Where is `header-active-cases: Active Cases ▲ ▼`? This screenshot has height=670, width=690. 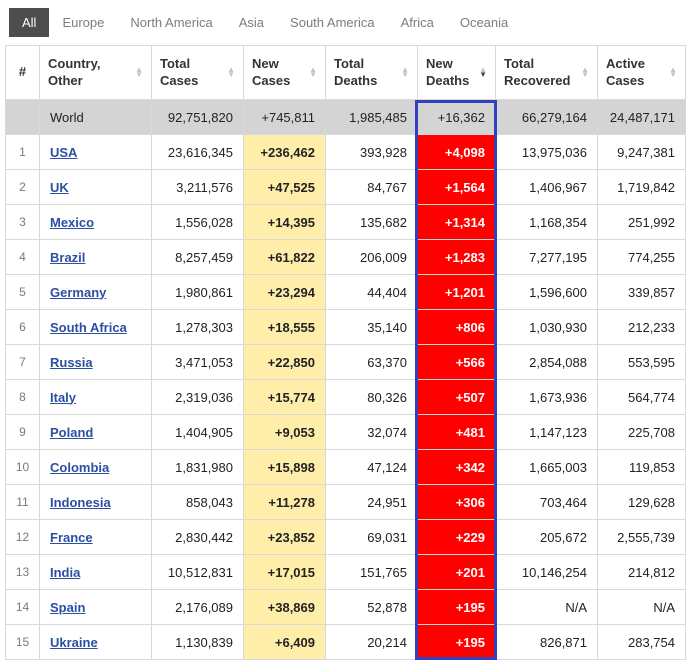
header-active-cases: Active Cases ▲ ▼ is located at coordinates (641, 72).